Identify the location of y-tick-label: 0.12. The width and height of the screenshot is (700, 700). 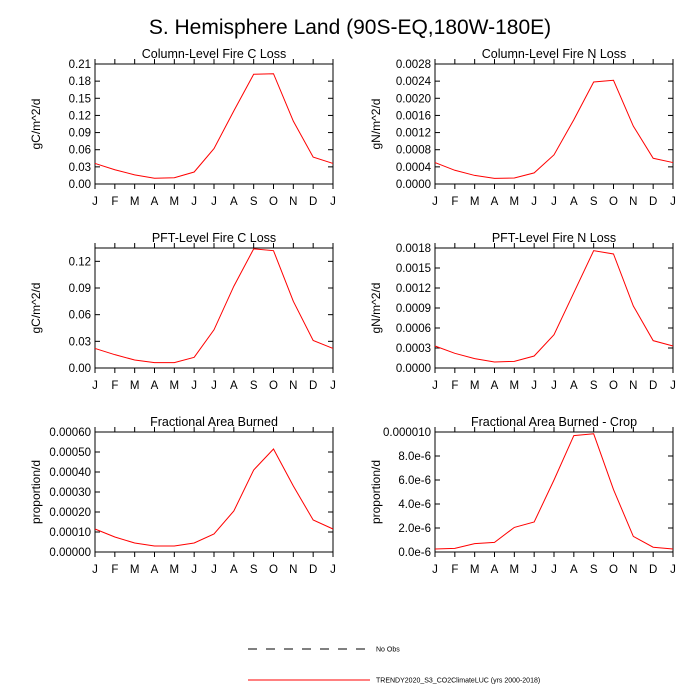
(80, 262).